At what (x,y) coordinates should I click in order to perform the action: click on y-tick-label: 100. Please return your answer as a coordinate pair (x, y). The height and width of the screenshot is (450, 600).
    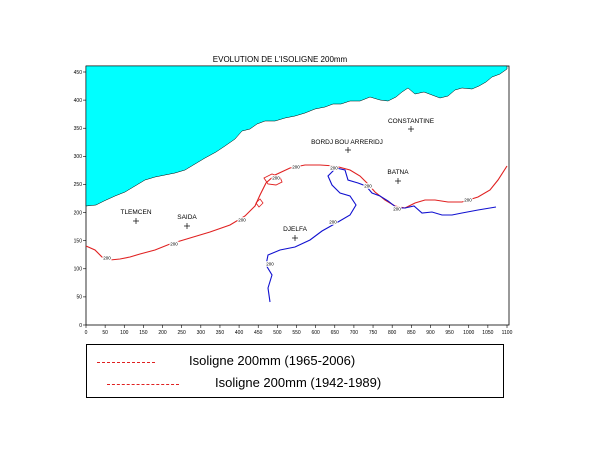
    Looking at the image, I should click on (78, 270).